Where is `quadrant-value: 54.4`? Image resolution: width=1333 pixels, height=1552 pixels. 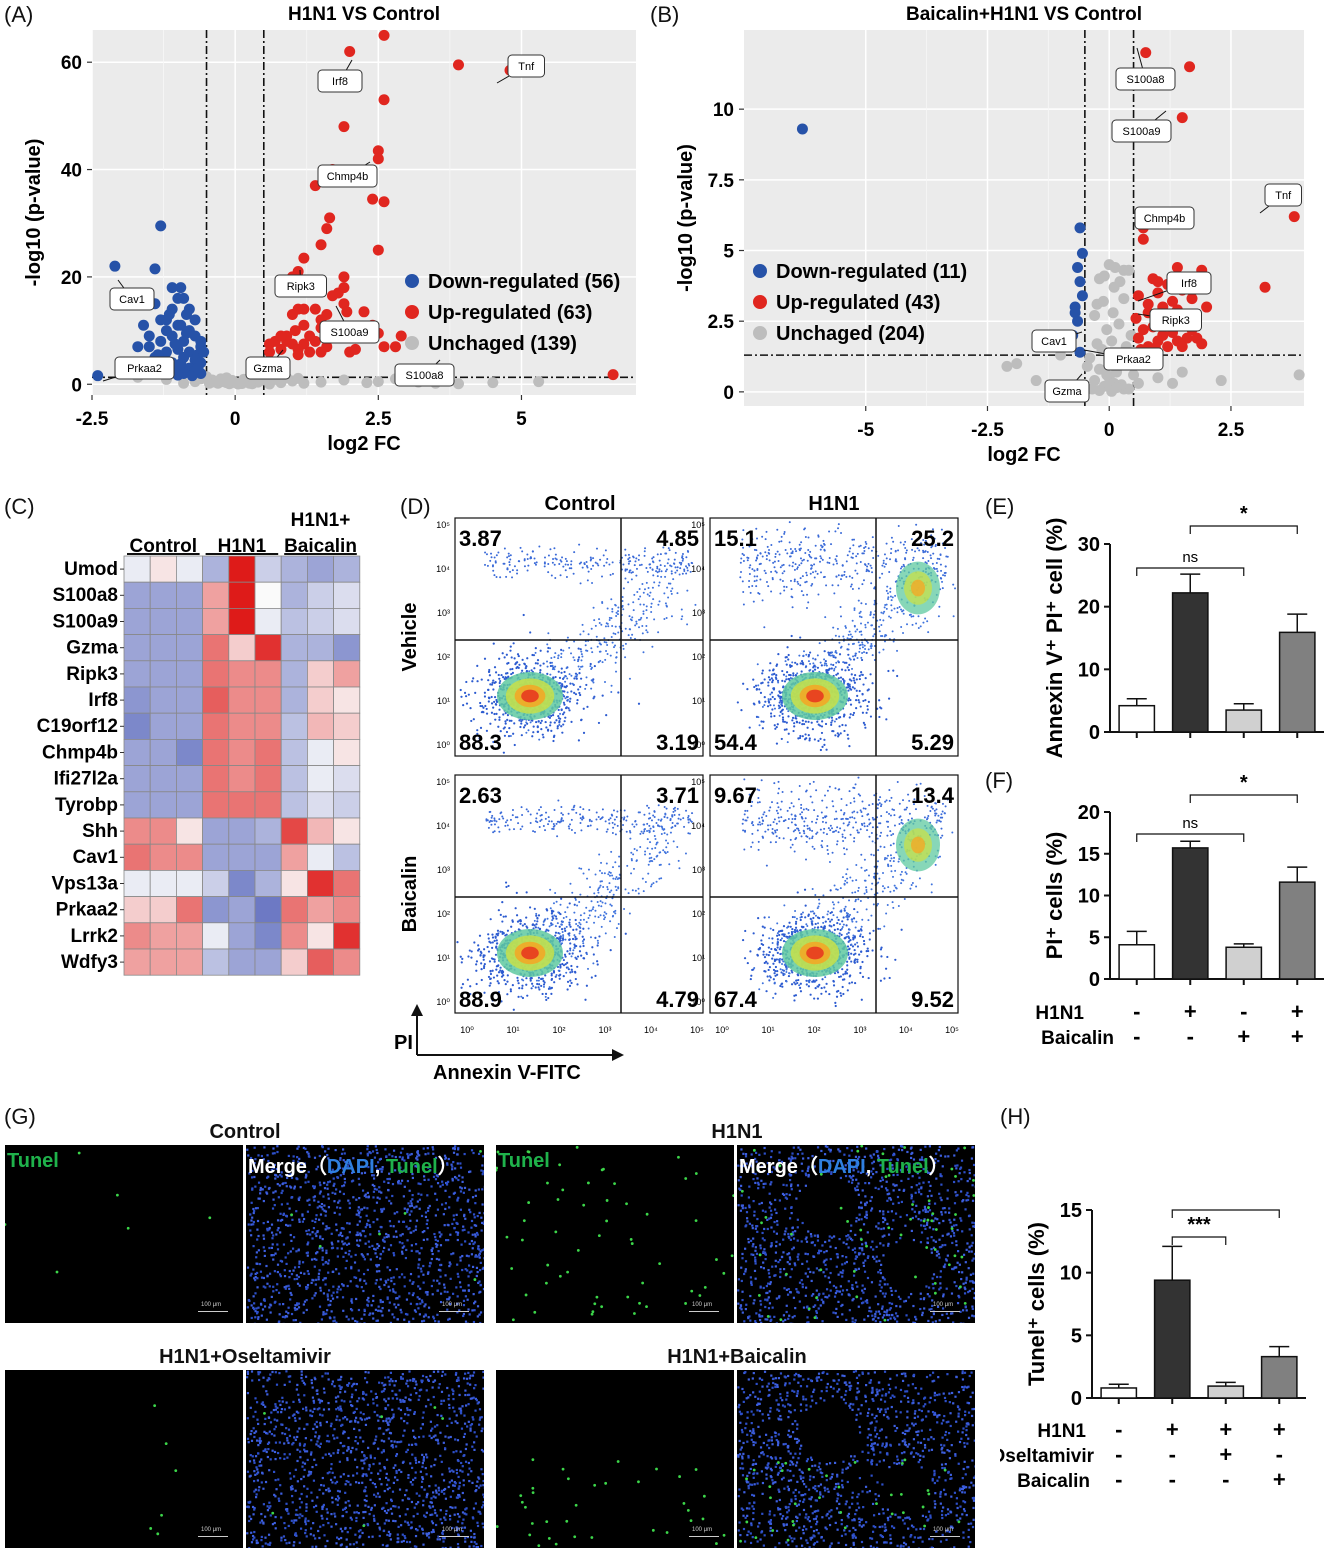
quadrant-value: 54.4 is located at coordinates (736, 742).